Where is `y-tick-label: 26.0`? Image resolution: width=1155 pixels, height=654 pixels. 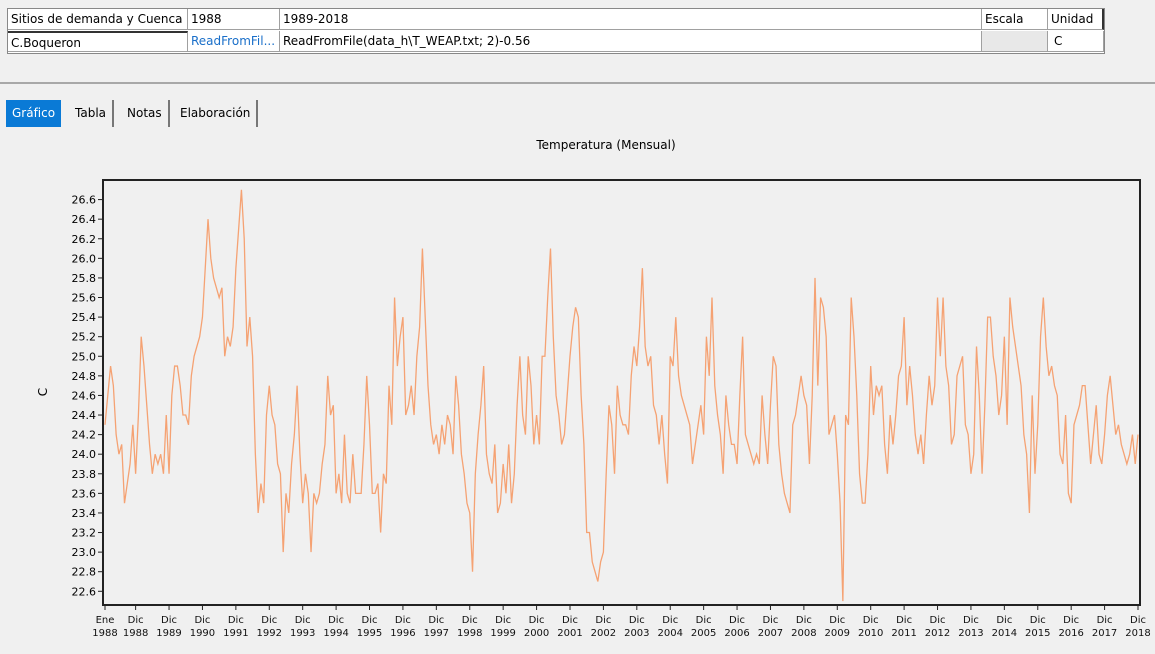 y-tick-label: 26.0 is located at coordinates (84, 258).